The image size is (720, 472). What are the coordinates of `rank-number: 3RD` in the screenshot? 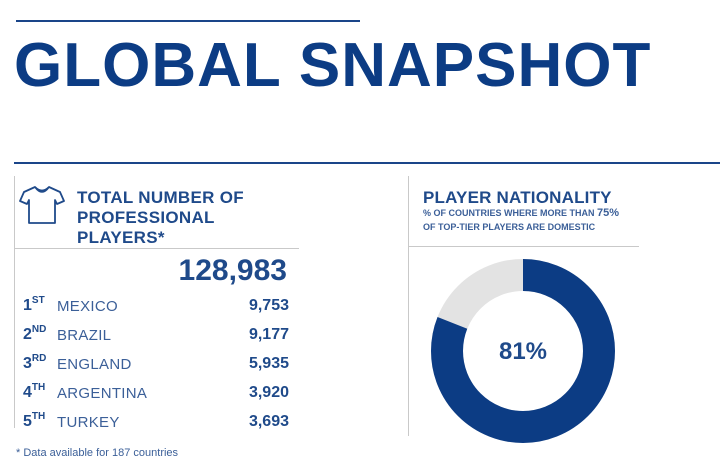 It's located at (35, 362).